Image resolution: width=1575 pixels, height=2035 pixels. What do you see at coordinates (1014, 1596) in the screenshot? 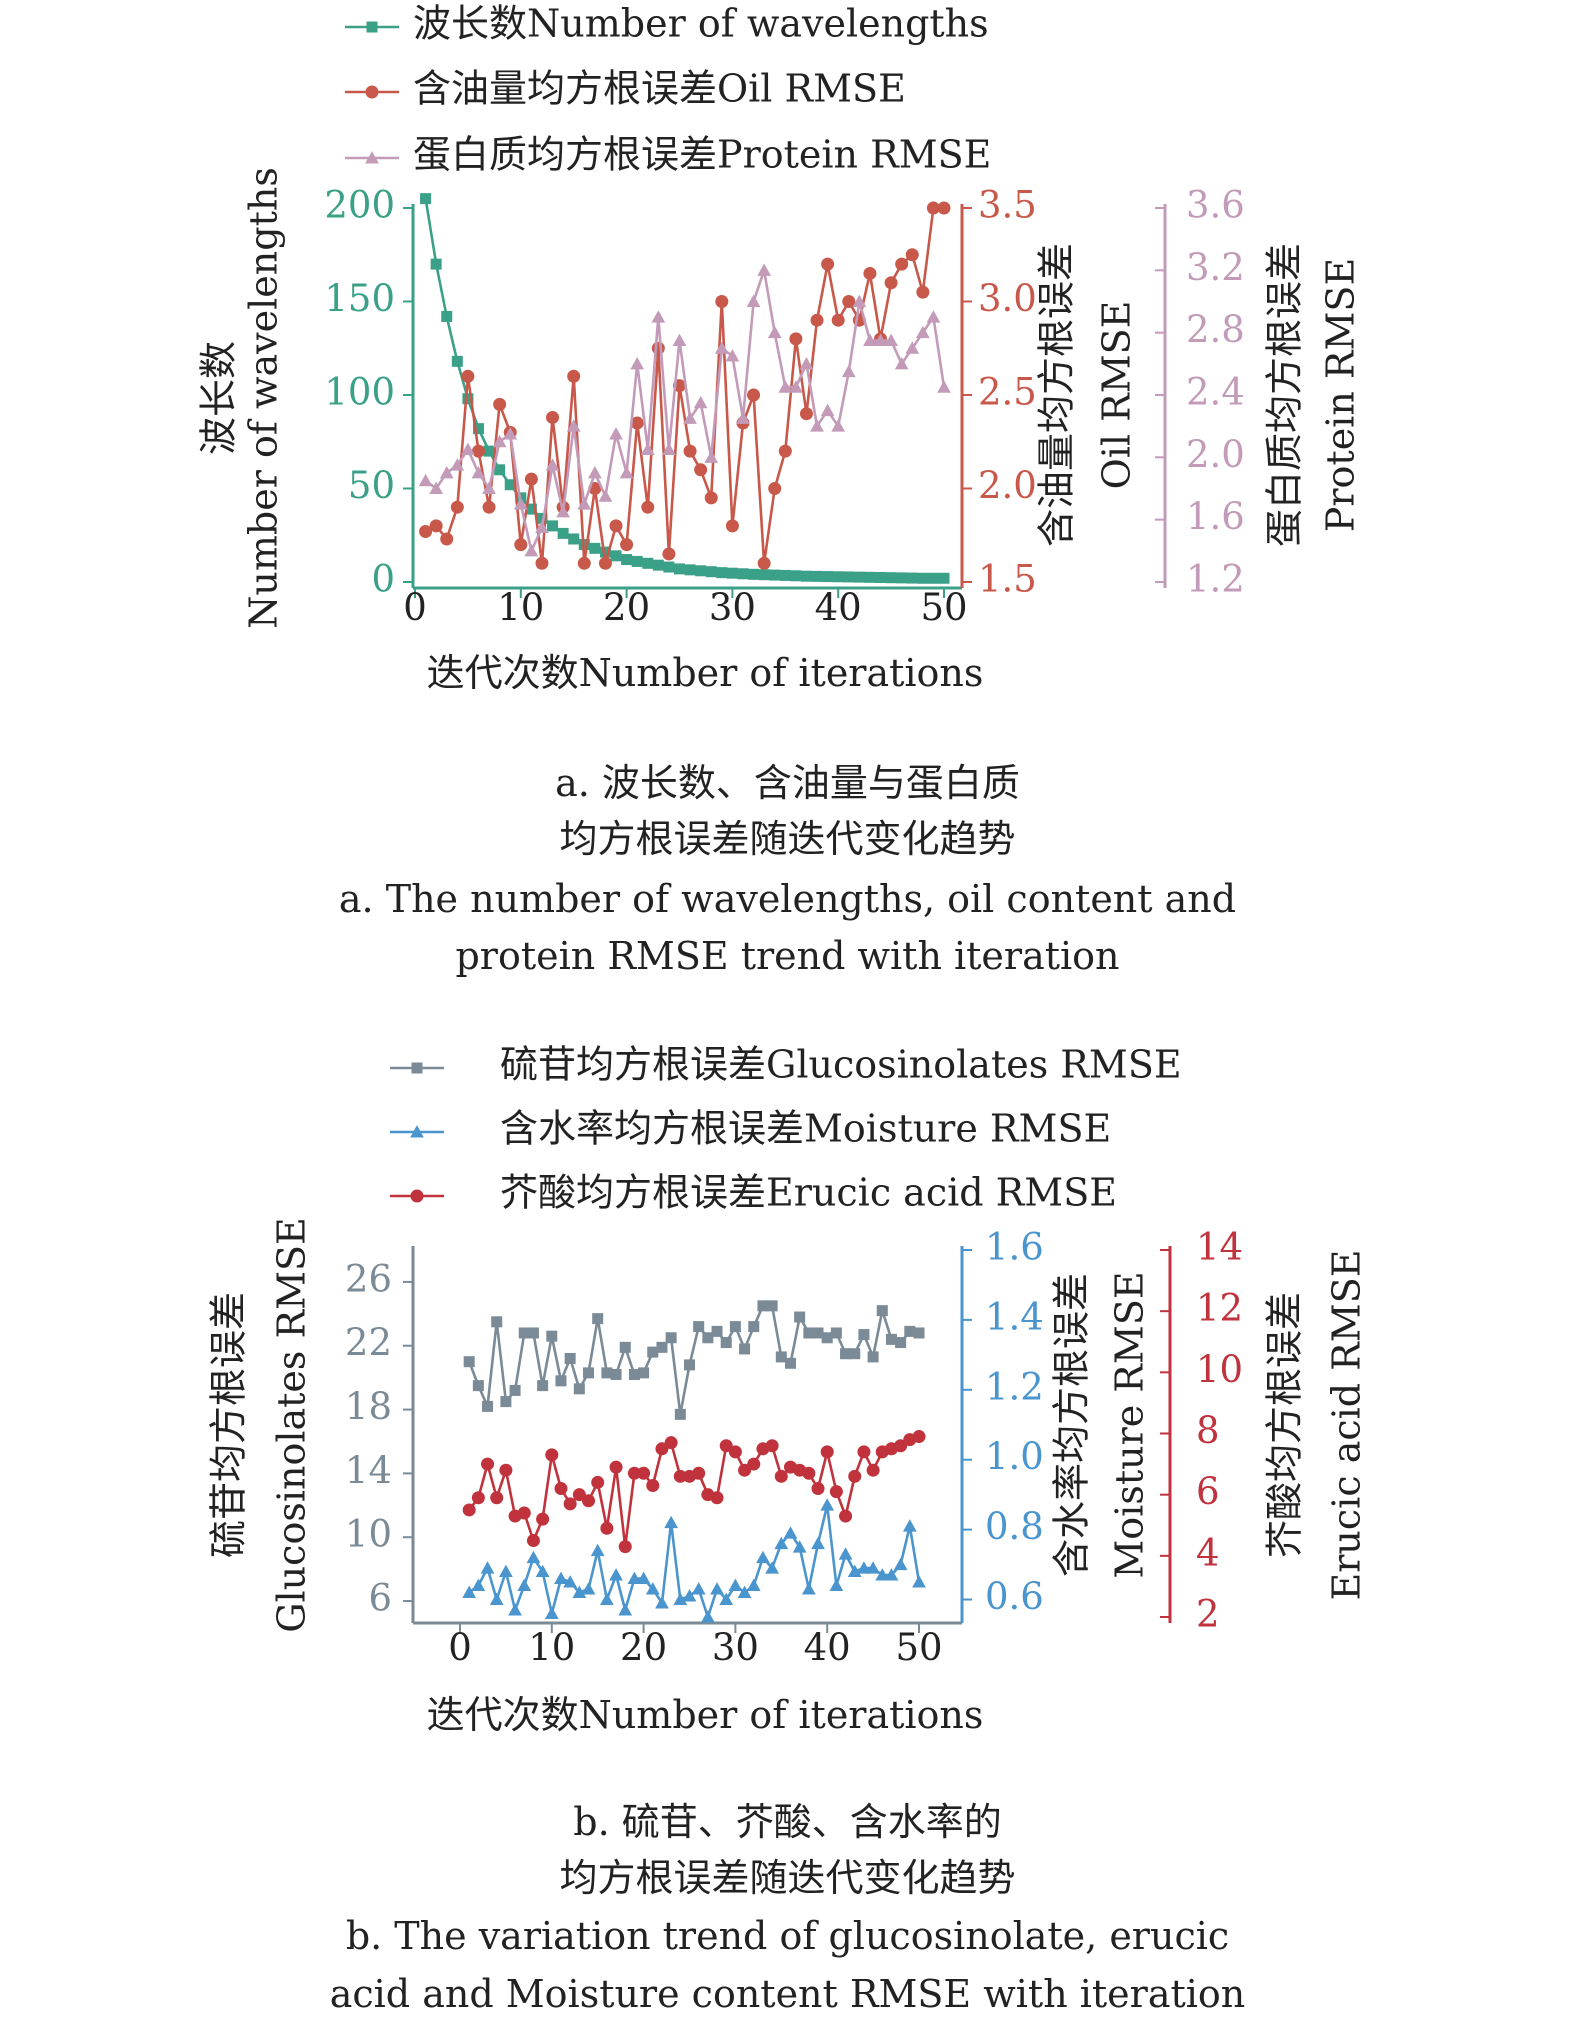
I see `right1-tick-label: 0.6` at bounding box center [1014, 1596].